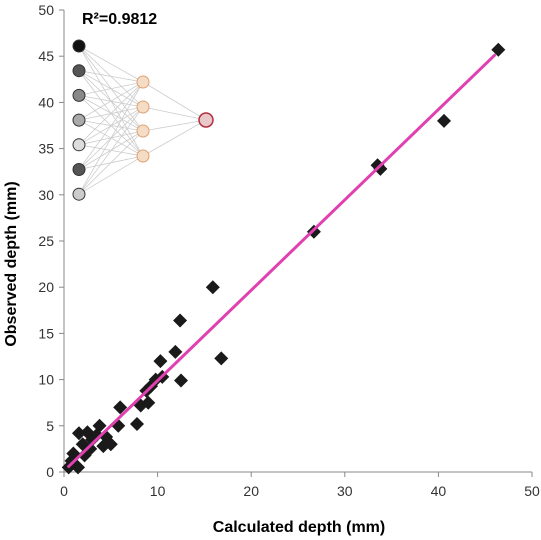 Image resolution: width=541 pixels, height=540 pixels. I want to click on r-squared-annotation: R²=0.9812, so click(119, 19).